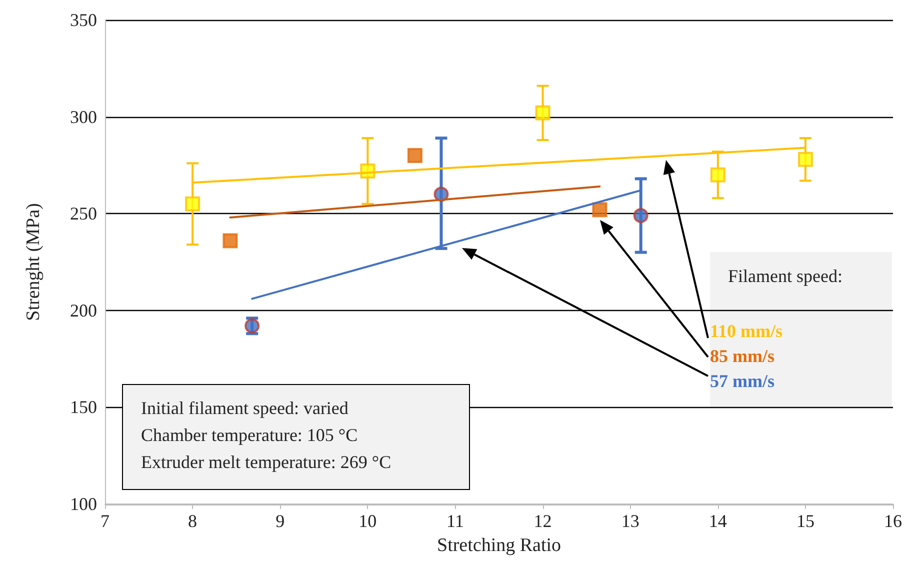 This screenshot has height=585, width=911. I want to click on x-tick-label: 10, so click(367, 521).